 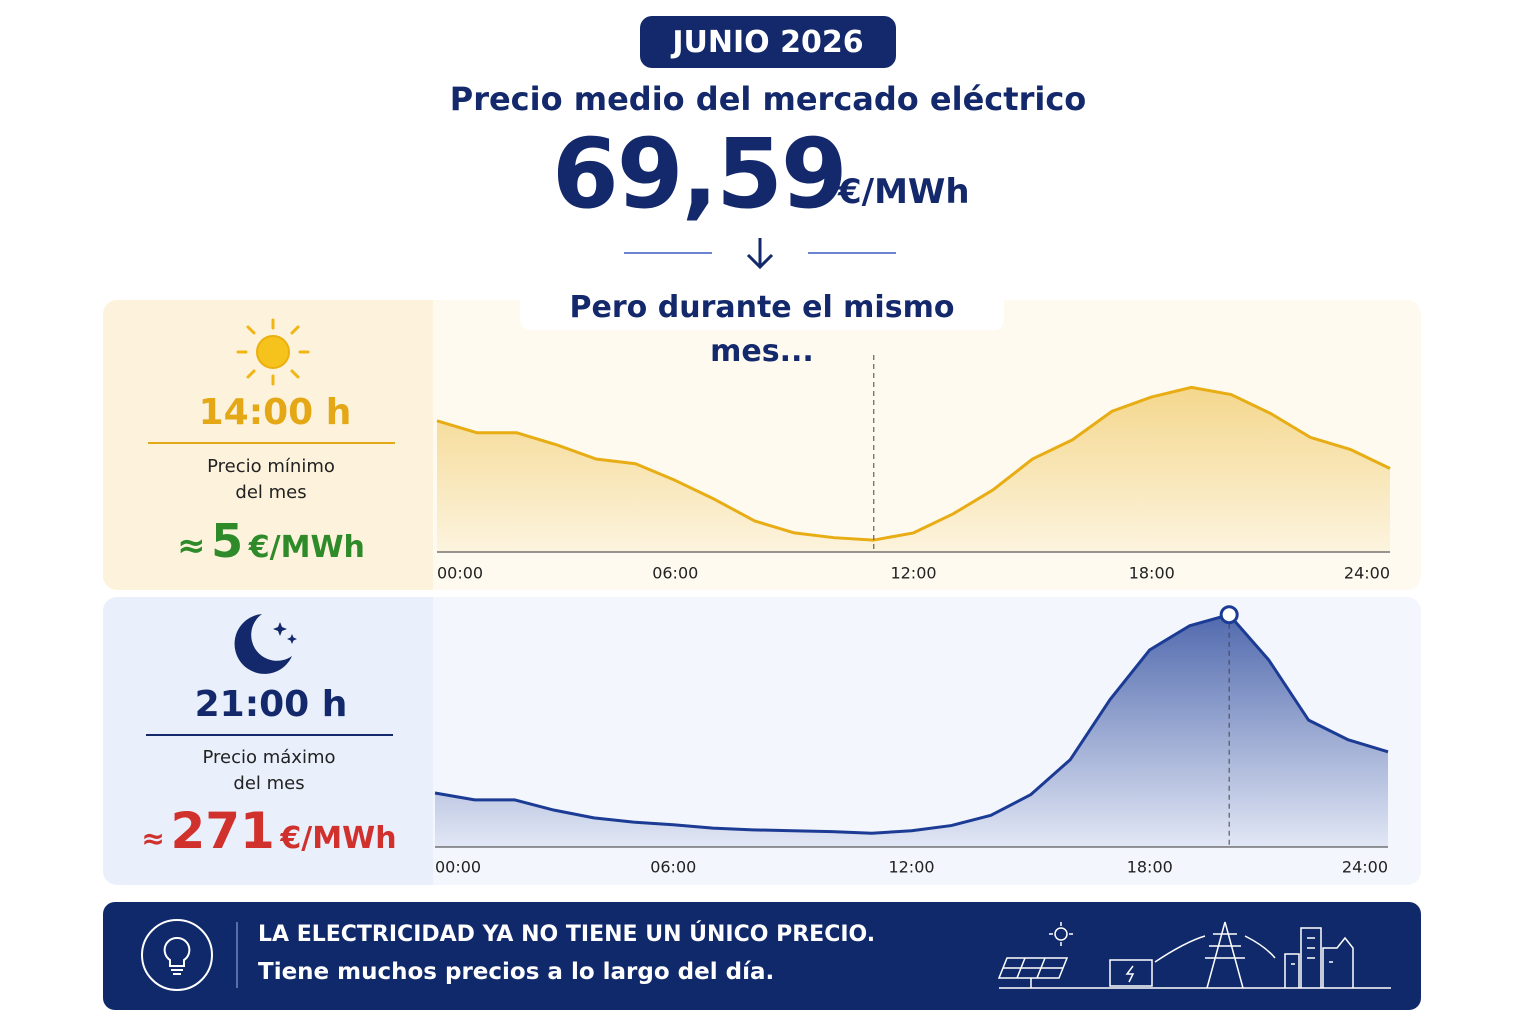 I want to click on min-value: ≈ 5 €/MWh, so click(x=271, y=541).